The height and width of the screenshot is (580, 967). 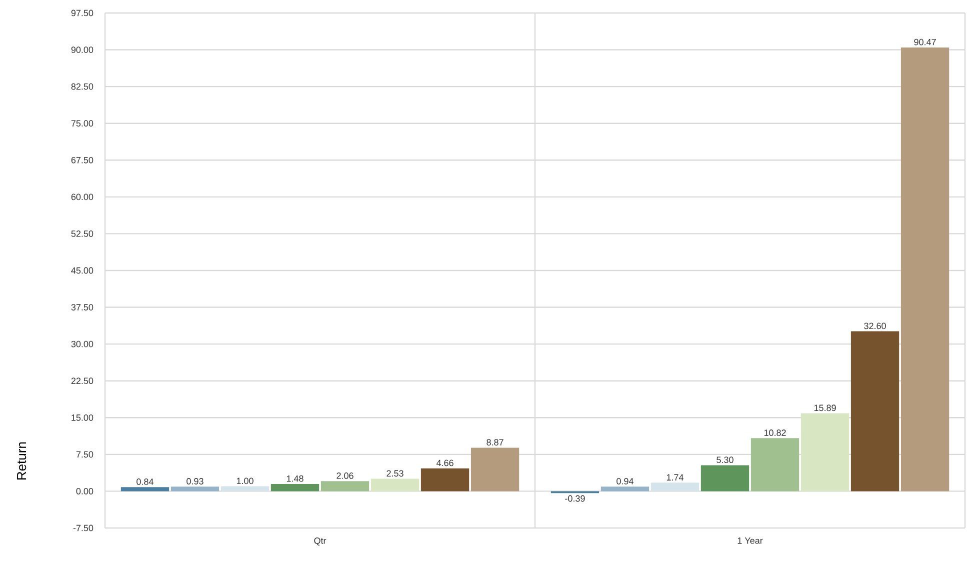 What do you see at coordinates (725, 460) in the screenshot?
I see `data-label: 5.30` at bounding box center [725, 460].